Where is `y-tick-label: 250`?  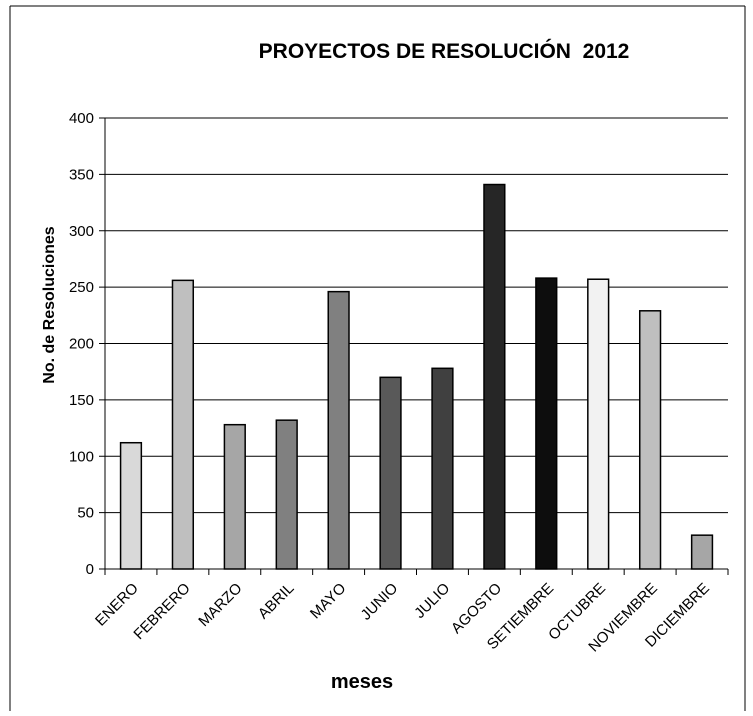
y-tick-label: 250 is located at coordinates (81, 287).